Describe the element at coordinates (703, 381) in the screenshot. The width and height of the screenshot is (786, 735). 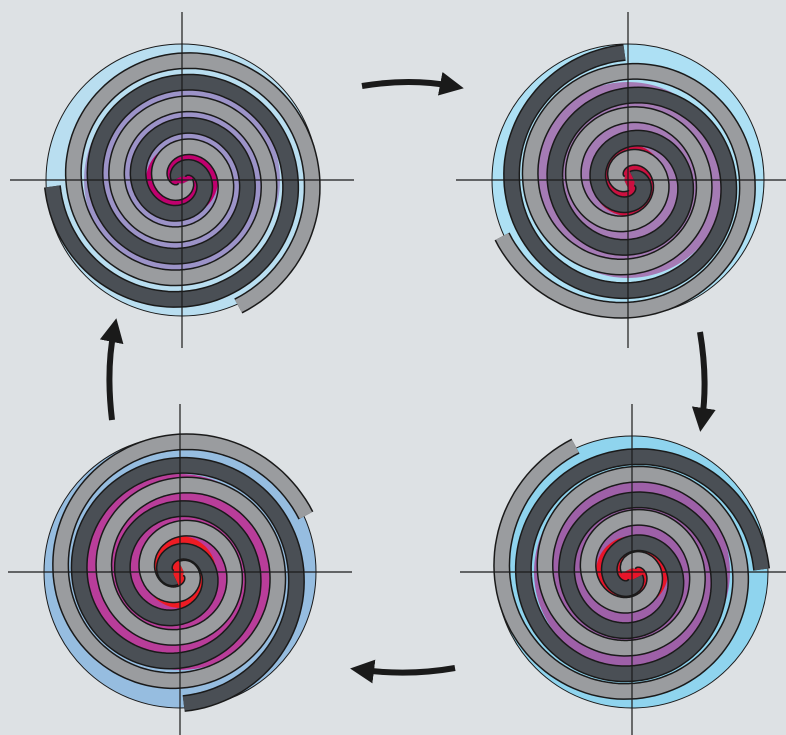
I see `arrow-down` at that location.